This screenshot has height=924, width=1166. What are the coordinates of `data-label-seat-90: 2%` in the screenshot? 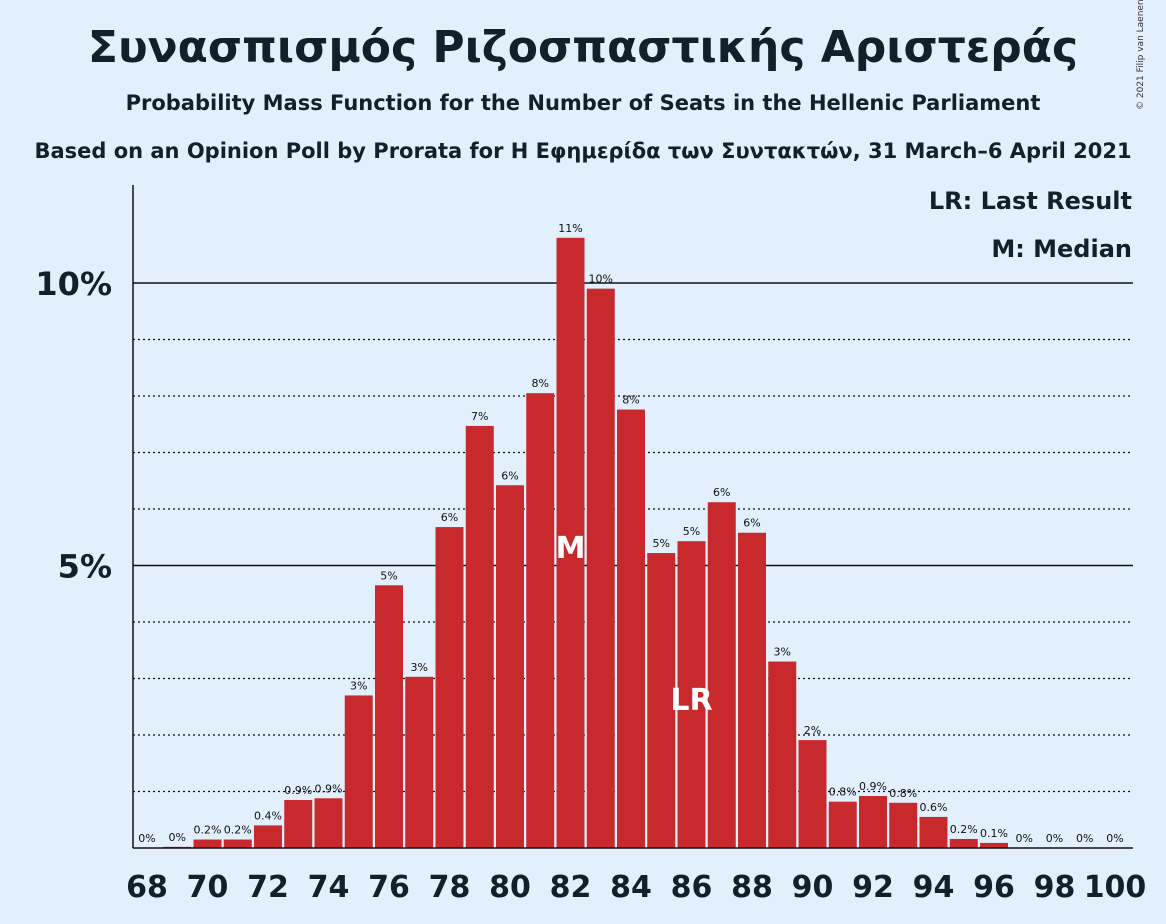 It's located at (812, 730).